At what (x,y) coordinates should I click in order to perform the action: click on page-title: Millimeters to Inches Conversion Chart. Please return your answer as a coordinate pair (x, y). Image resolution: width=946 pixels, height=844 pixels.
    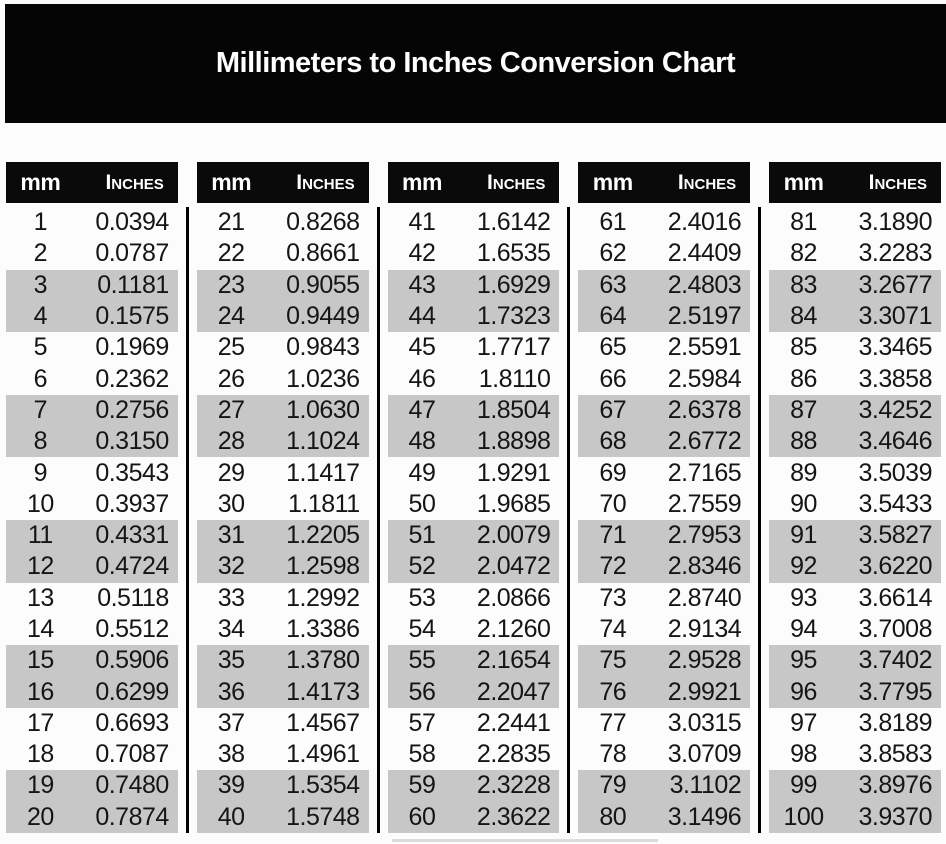
    Looking at the image, I should click on (475, 63).